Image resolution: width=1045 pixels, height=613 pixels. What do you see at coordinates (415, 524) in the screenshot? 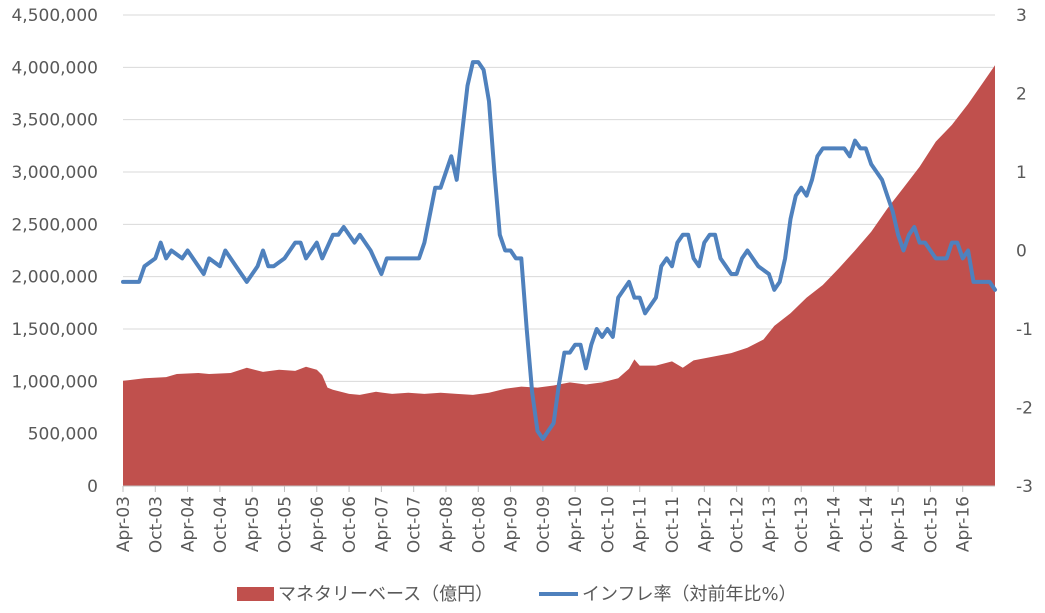
I see `x-axis-tick-label: Oct-07` at bounding box center [415, 524].